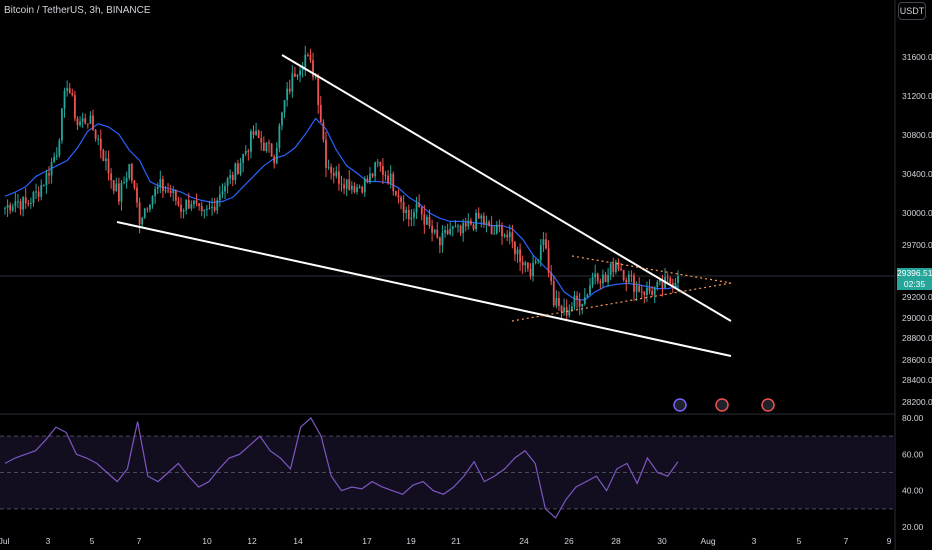  I want to click on lightning-icon, so click(680, 405).